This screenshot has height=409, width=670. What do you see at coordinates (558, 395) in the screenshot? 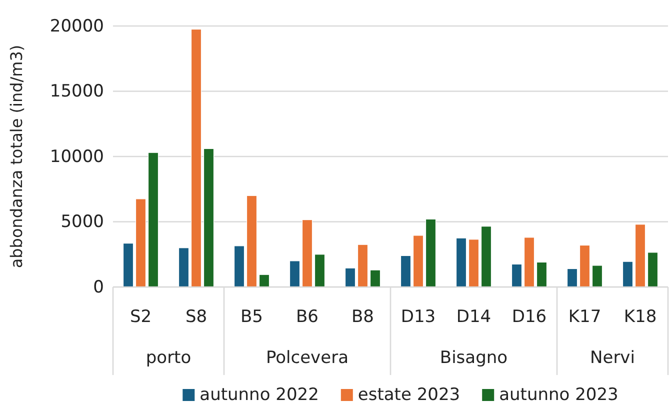
I see `legend-label: autunno 2023` at bounding box center [558, 395].